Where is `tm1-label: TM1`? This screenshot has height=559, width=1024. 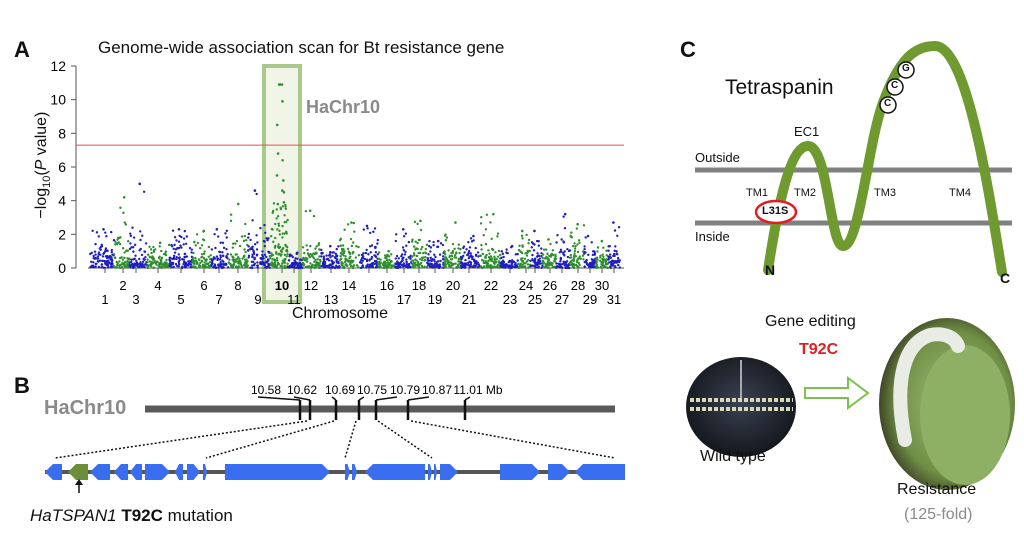
tm1-label: TM1 is located at coordinates (757, 193).